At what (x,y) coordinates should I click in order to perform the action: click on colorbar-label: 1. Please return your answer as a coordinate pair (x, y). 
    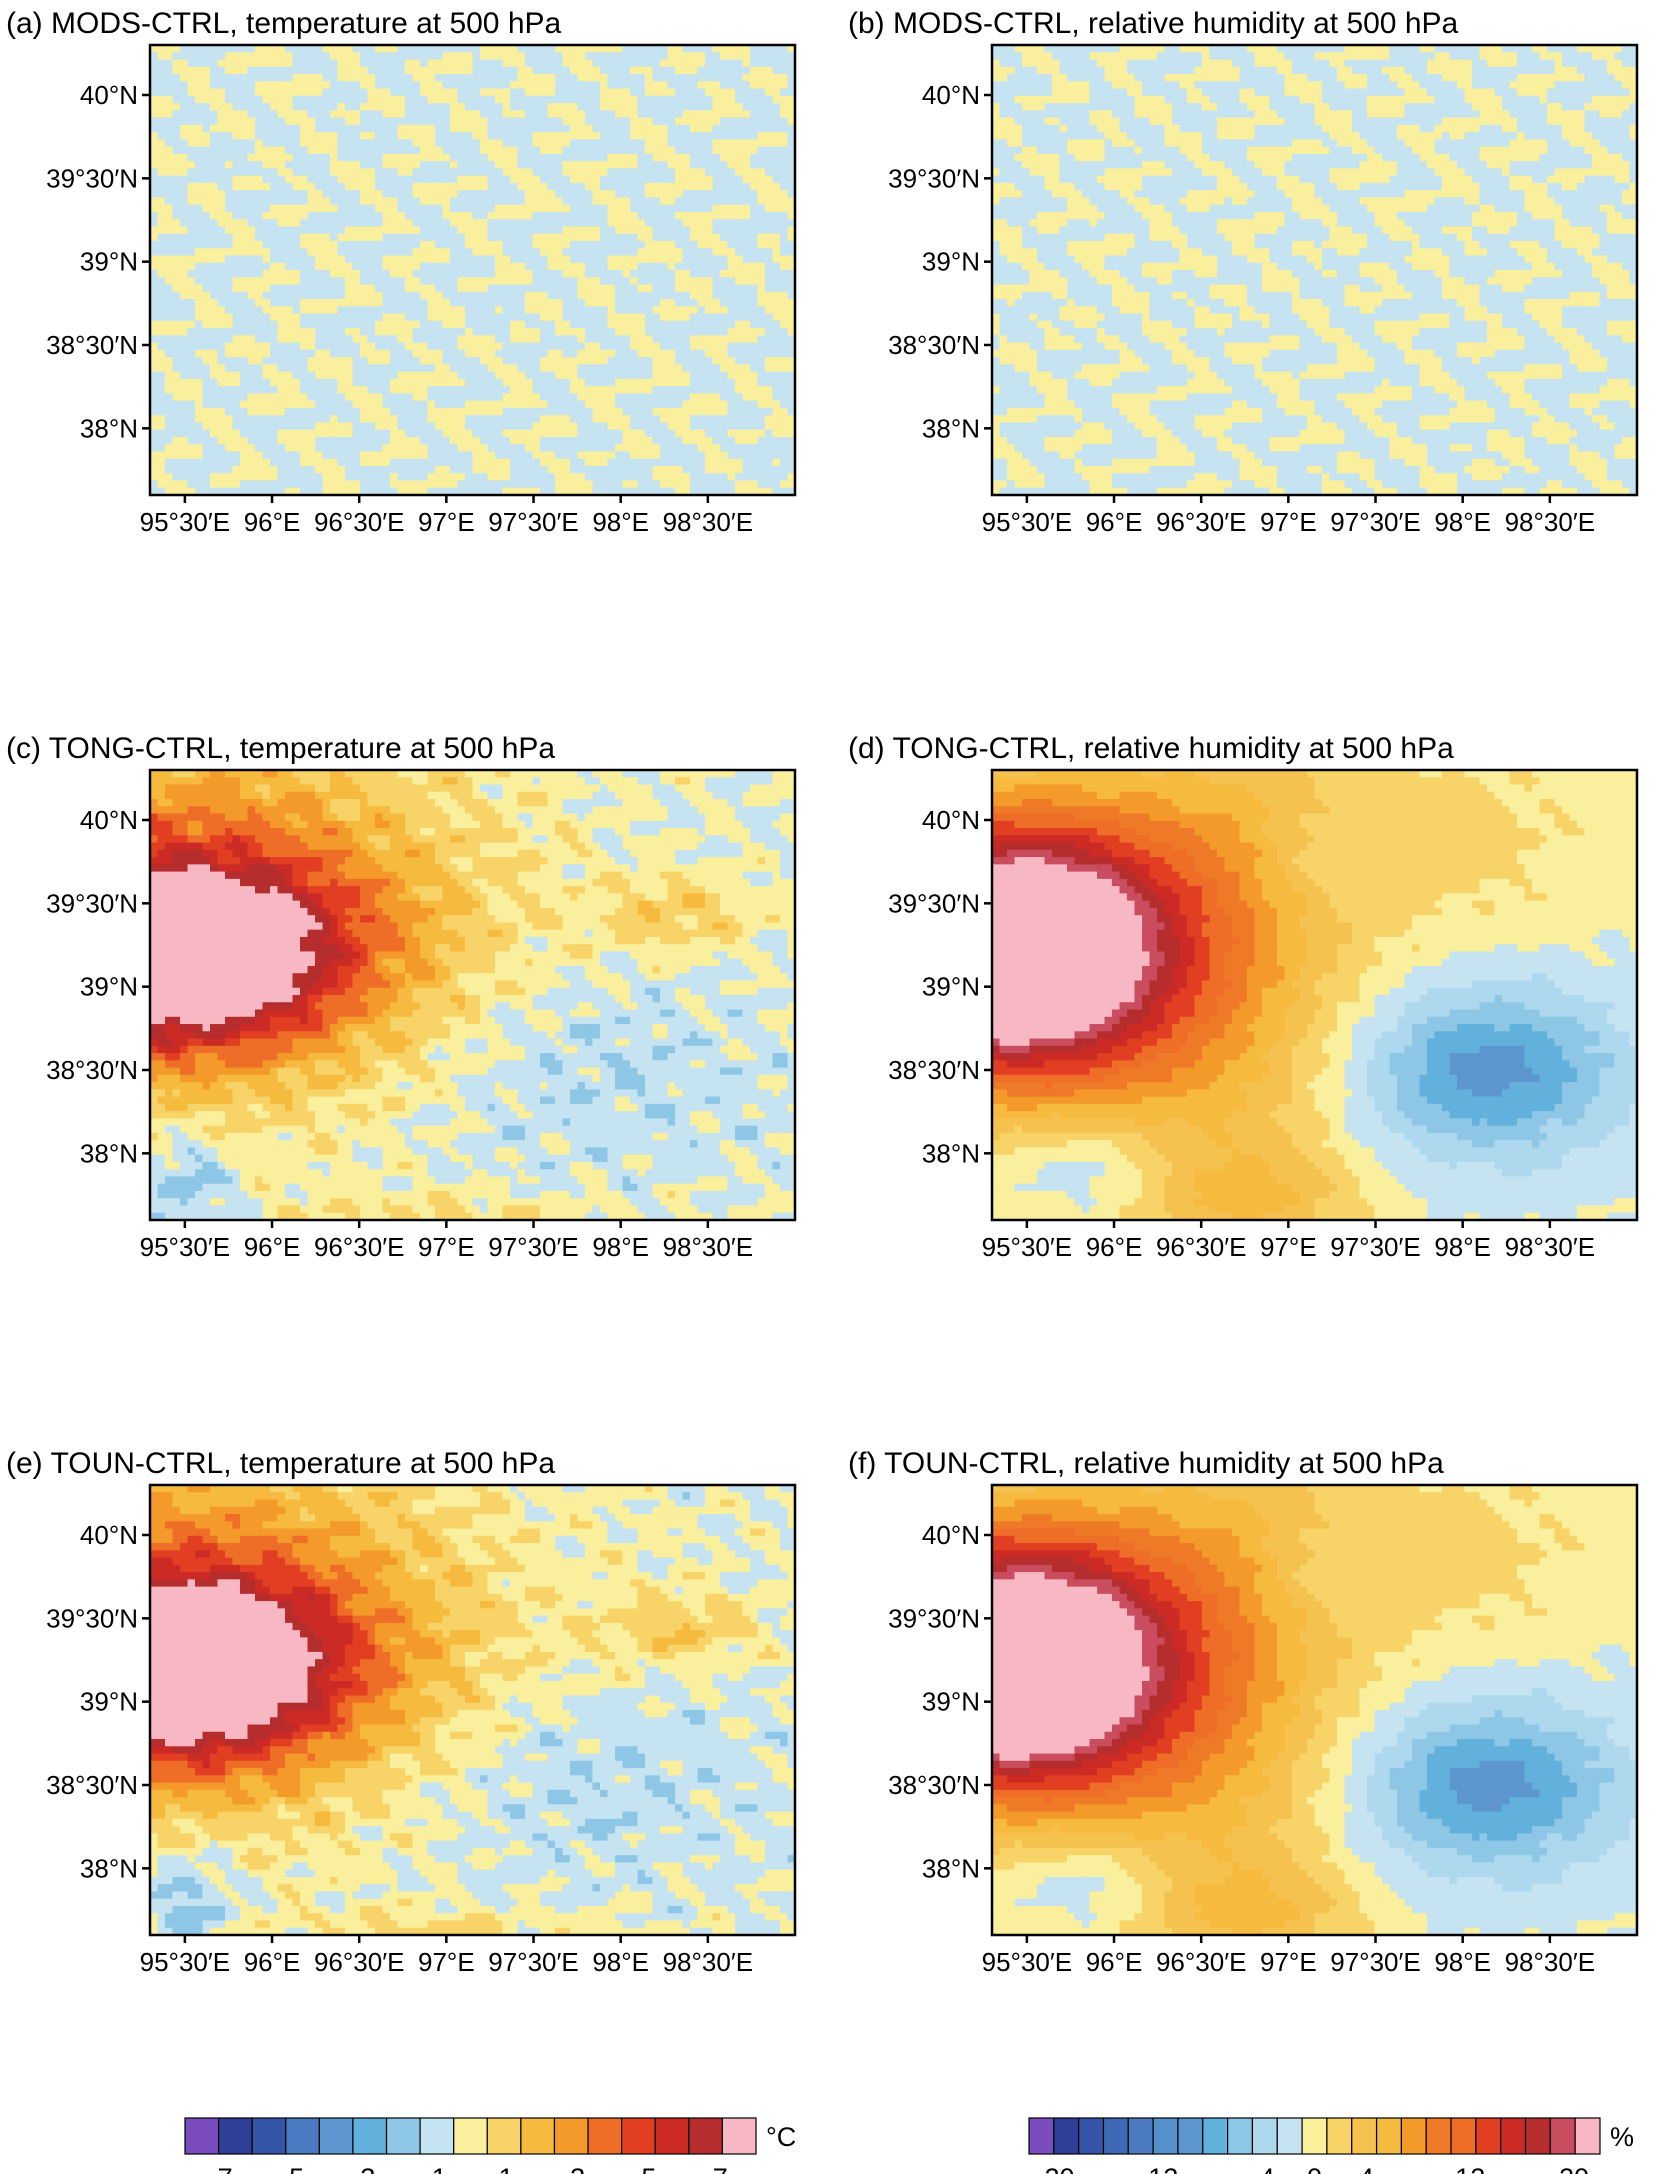
    Looking at the image, I should click on (506, 2168).